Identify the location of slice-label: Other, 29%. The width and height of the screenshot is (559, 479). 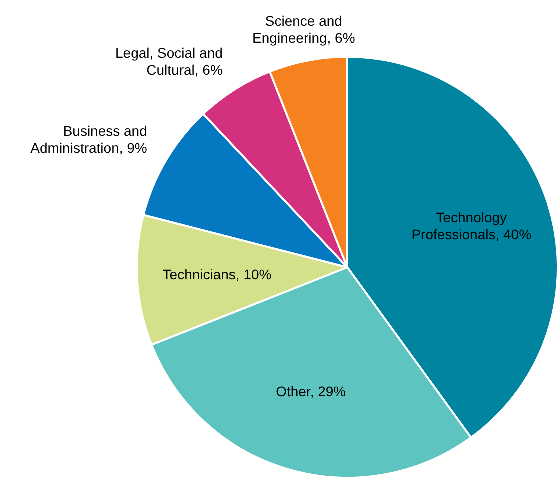
(311, 392).